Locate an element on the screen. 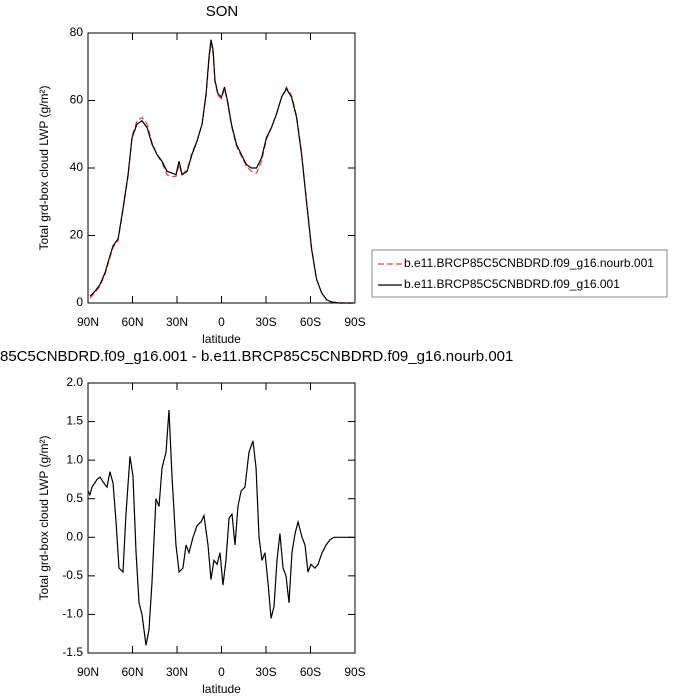 This screenshot has height=700, width=700. y-tick-label: 0.0 is located at coordinates (74, 536).